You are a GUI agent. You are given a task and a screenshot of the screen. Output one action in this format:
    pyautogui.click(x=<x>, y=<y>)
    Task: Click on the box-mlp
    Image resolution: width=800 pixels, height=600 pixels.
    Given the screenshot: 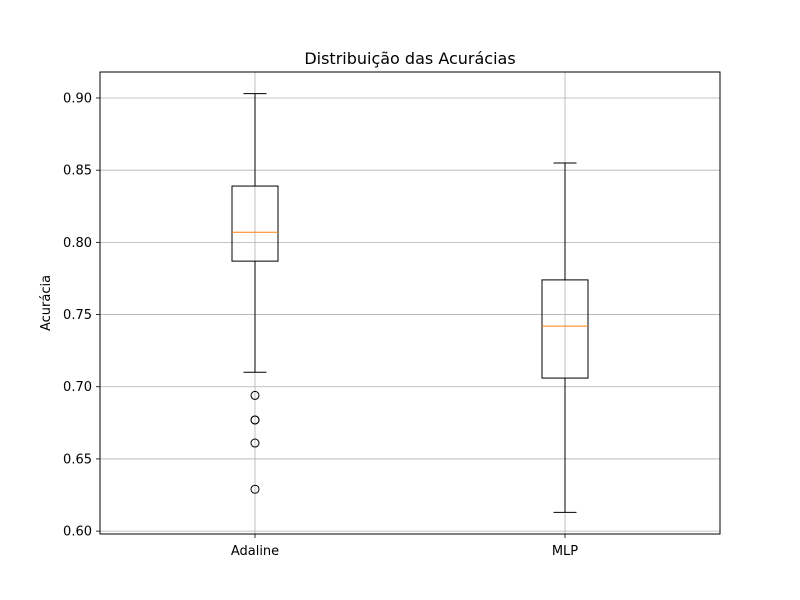 What is the action you would take?
    pyautogui.click(x=565, y=337)
    